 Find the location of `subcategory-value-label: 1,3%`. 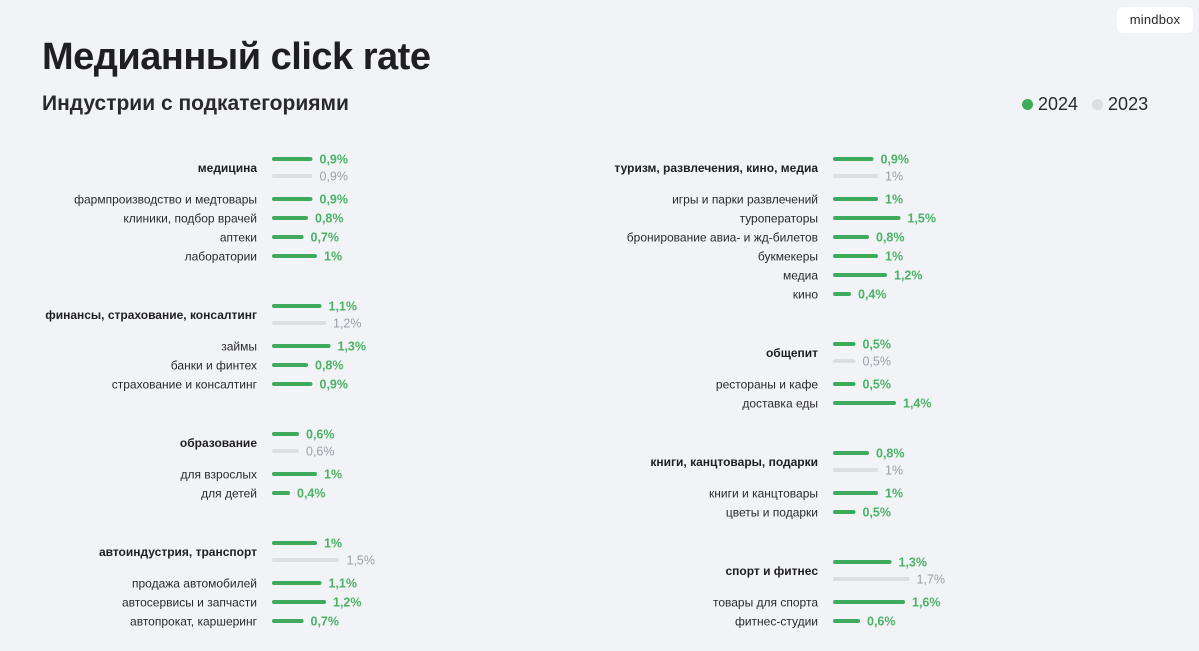

subcategory-value-label: 1,3% is located at coordinates (352, 347).